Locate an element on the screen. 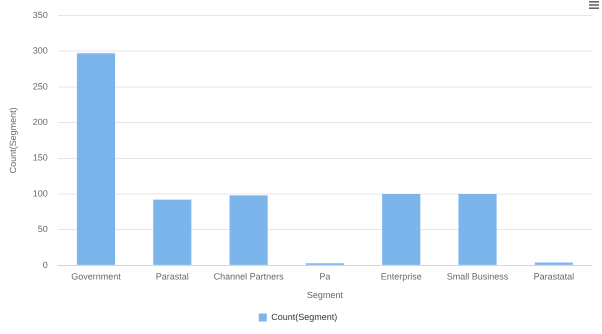 The image size is (602, 334). y-tick-label: 0 is located at coordinates (45, 265).